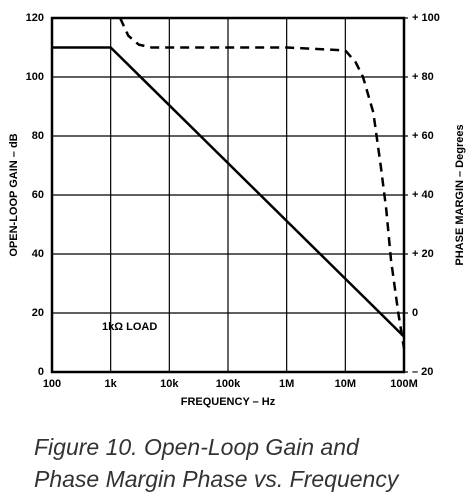 This screenshot has height=502, width=472. I want to click on x-tick-label: 1M, so click(286, 384).